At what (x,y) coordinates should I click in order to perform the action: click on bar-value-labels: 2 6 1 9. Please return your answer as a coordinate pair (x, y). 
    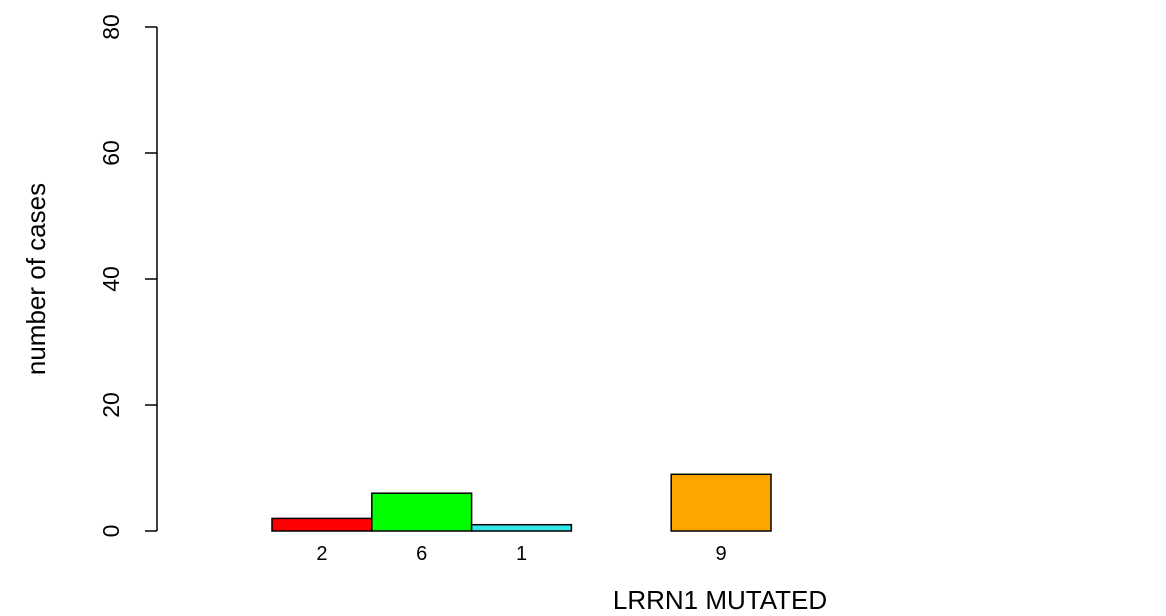
    Looking at the image, I should click on (521, 554).